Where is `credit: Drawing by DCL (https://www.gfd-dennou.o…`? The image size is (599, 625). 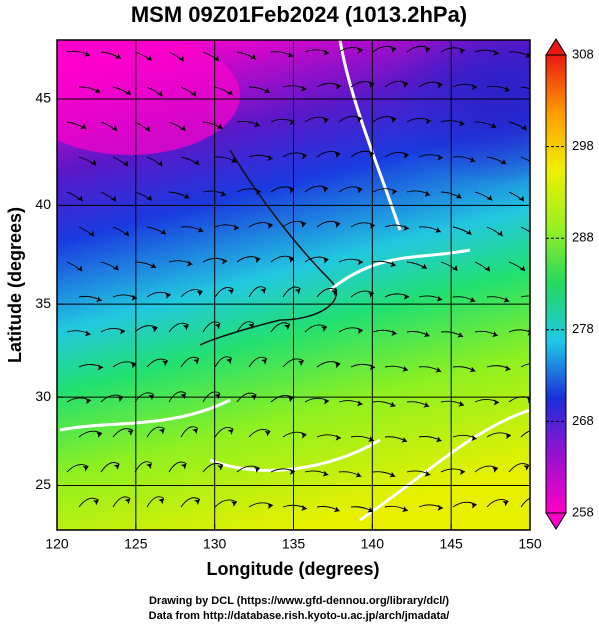 credit: Drawing by DCL (https://www.gfd-dennou.o… is located at coordinates (299, 601).